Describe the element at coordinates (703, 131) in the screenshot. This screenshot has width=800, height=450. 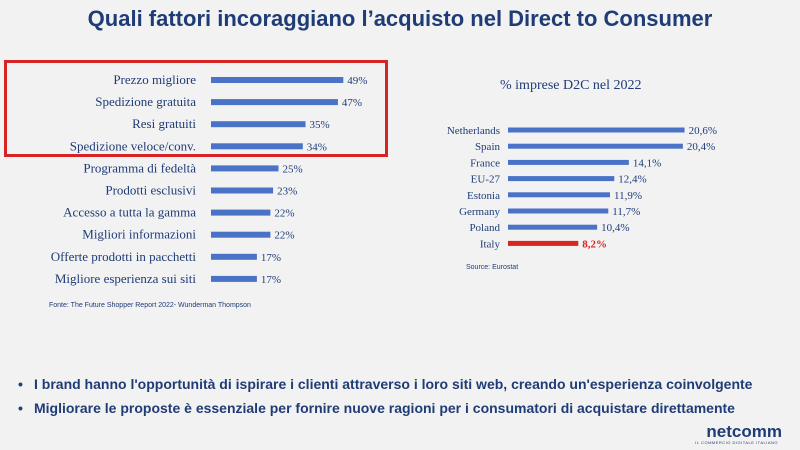
I see `value-label: 20,6%` at that location.